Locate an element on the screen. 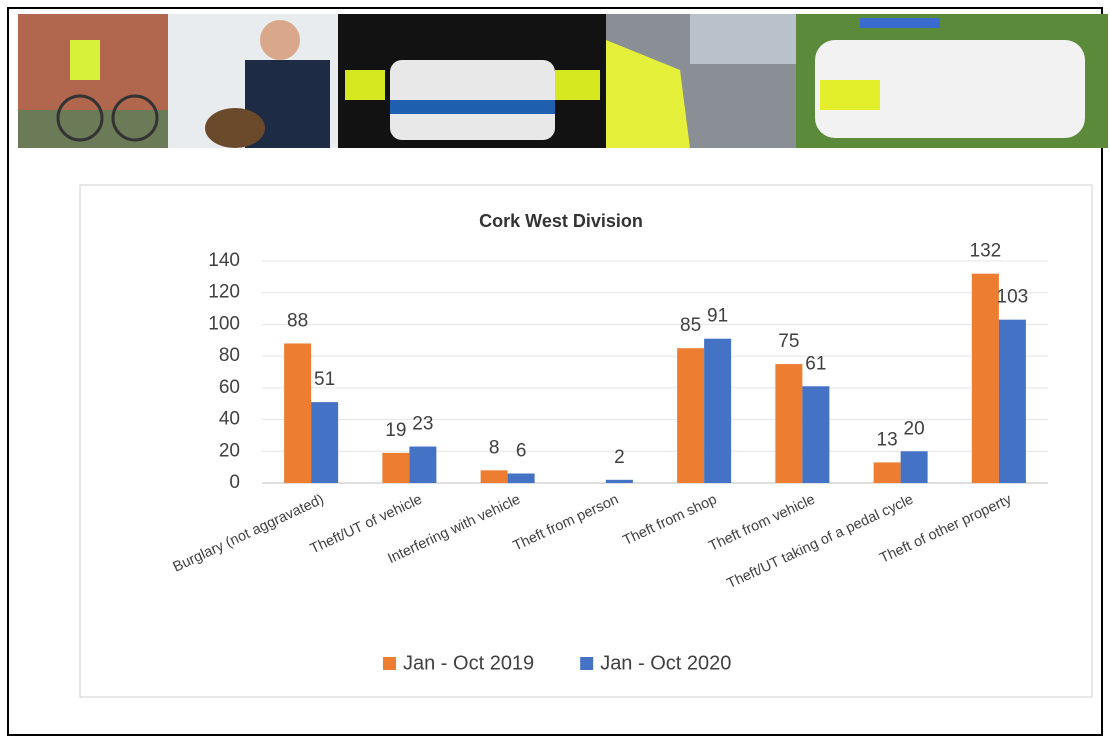 The width and height of the screenshot is (1110, 740). data-label: 13 is located at coordinates (887, 439).